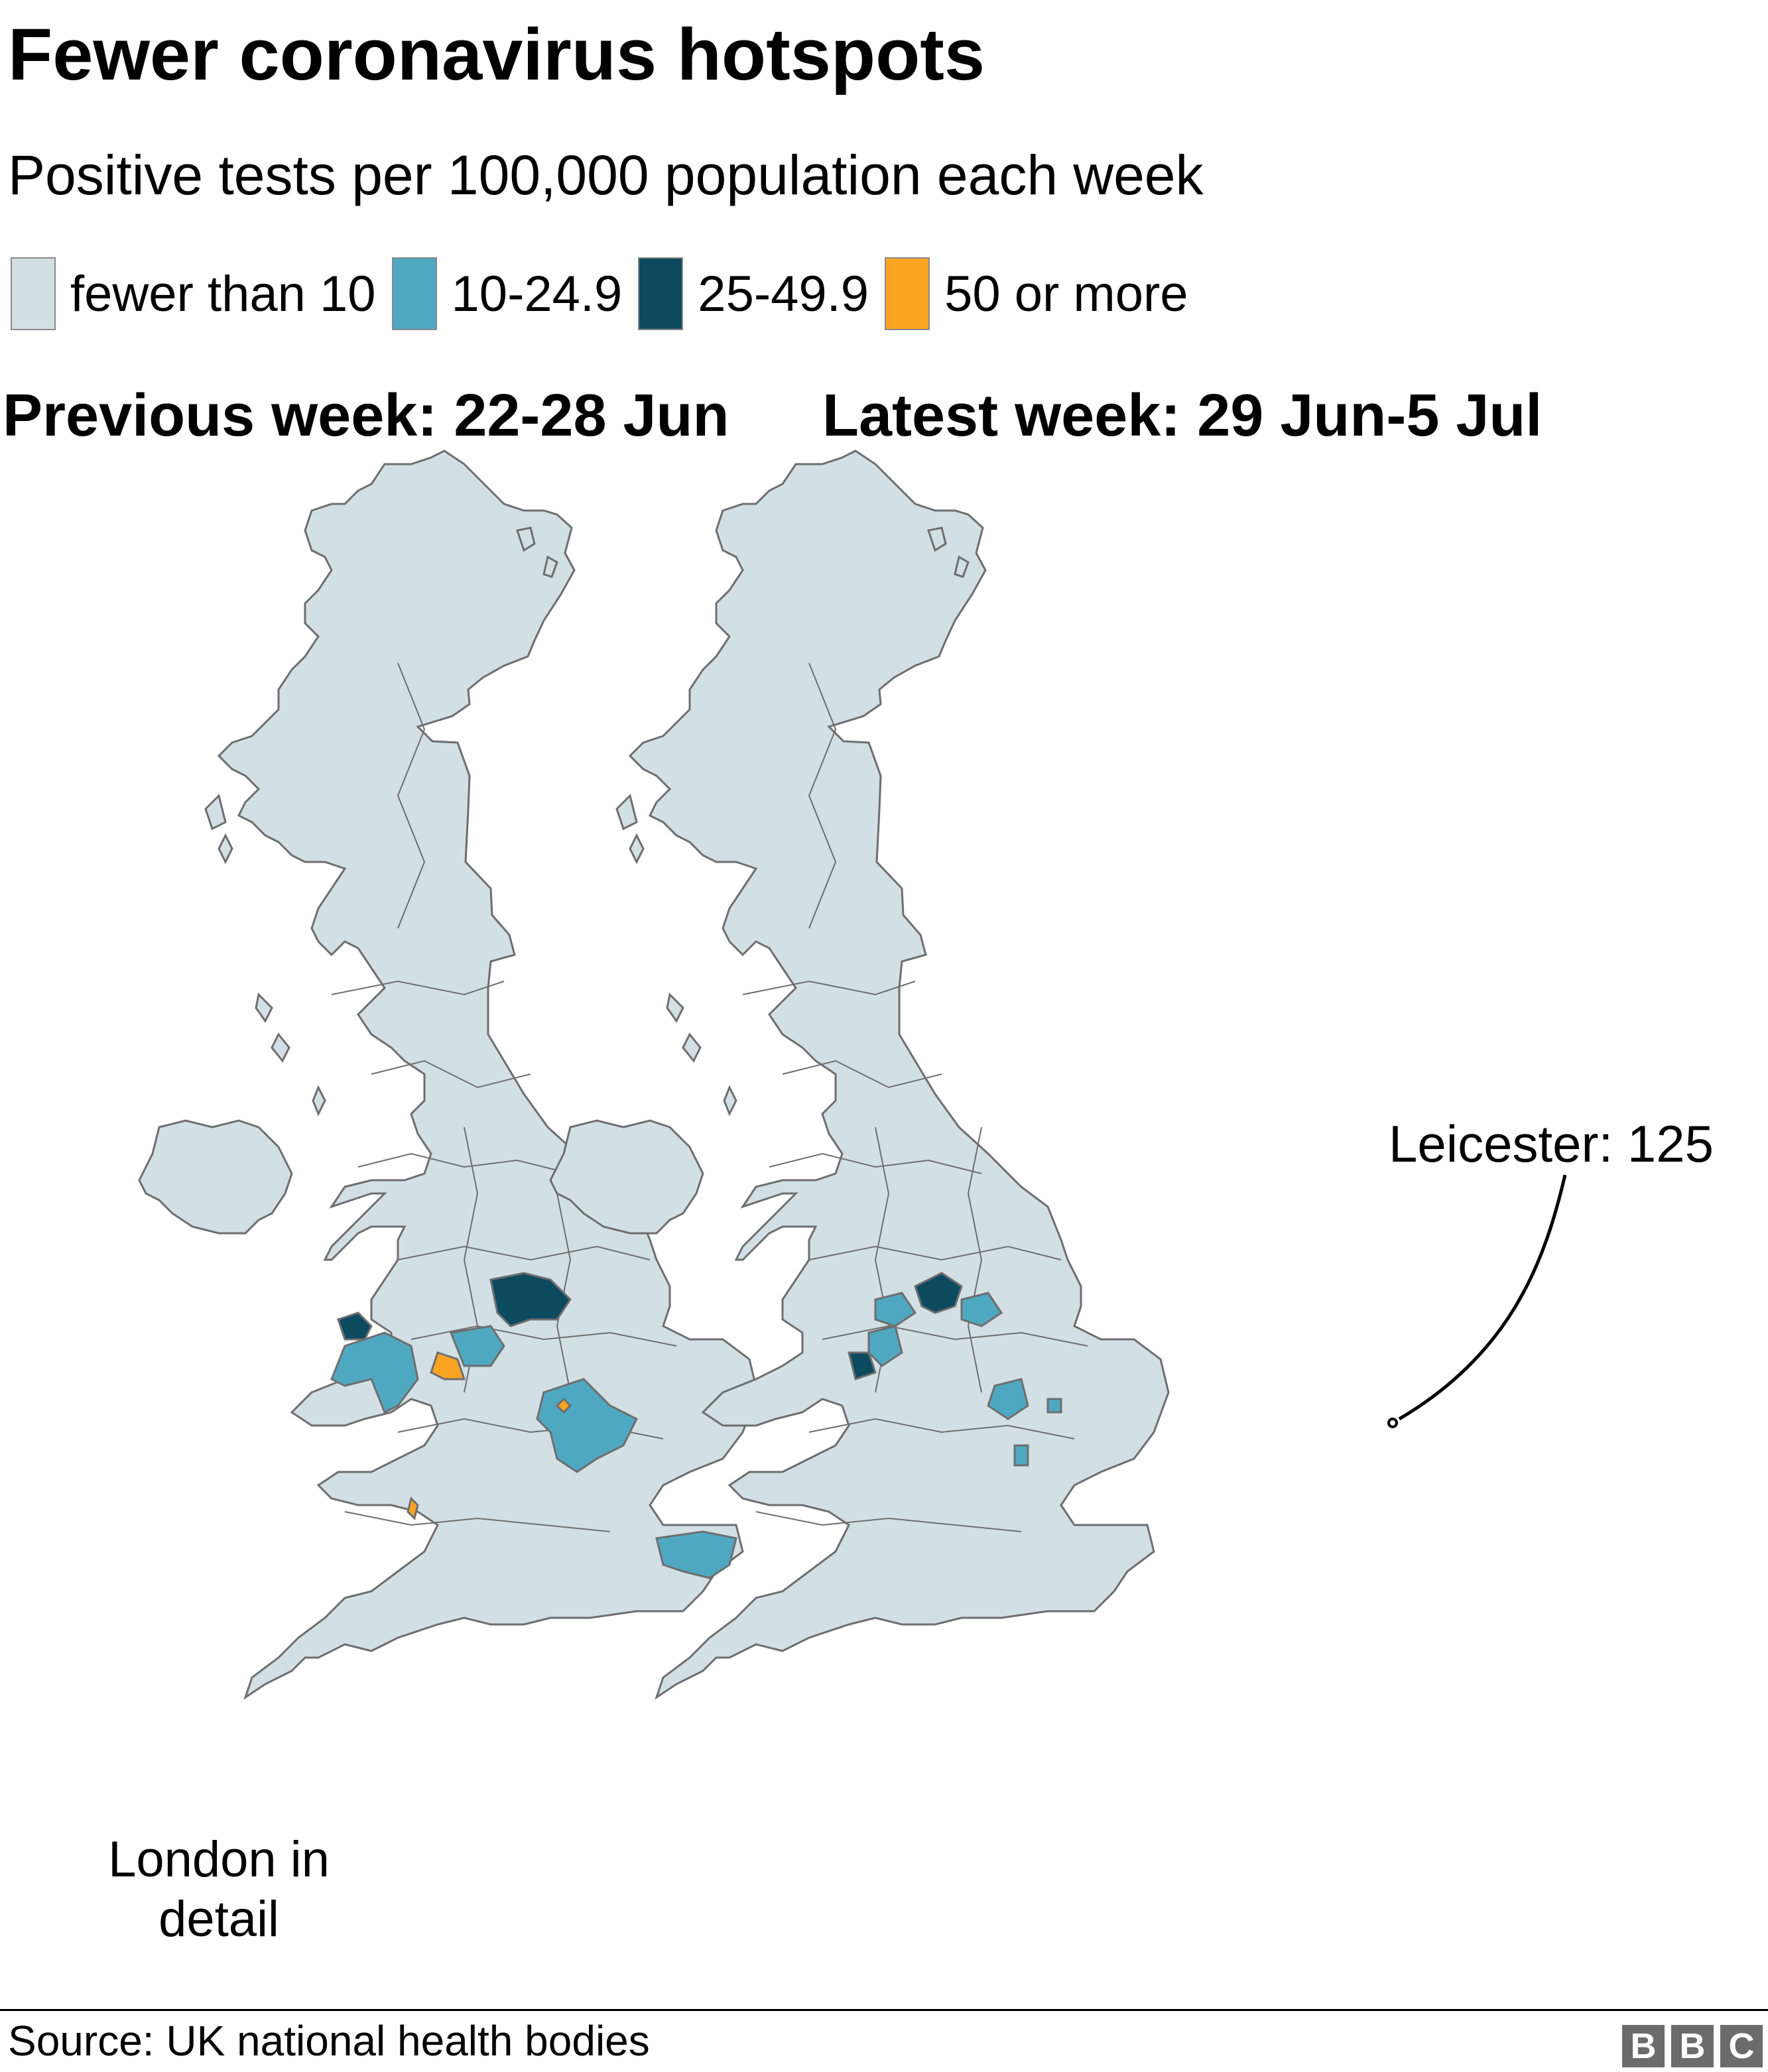 The image size is (1768, 2072). I want to click on legend-item-mid: 10-24.9, so click(507, 293).